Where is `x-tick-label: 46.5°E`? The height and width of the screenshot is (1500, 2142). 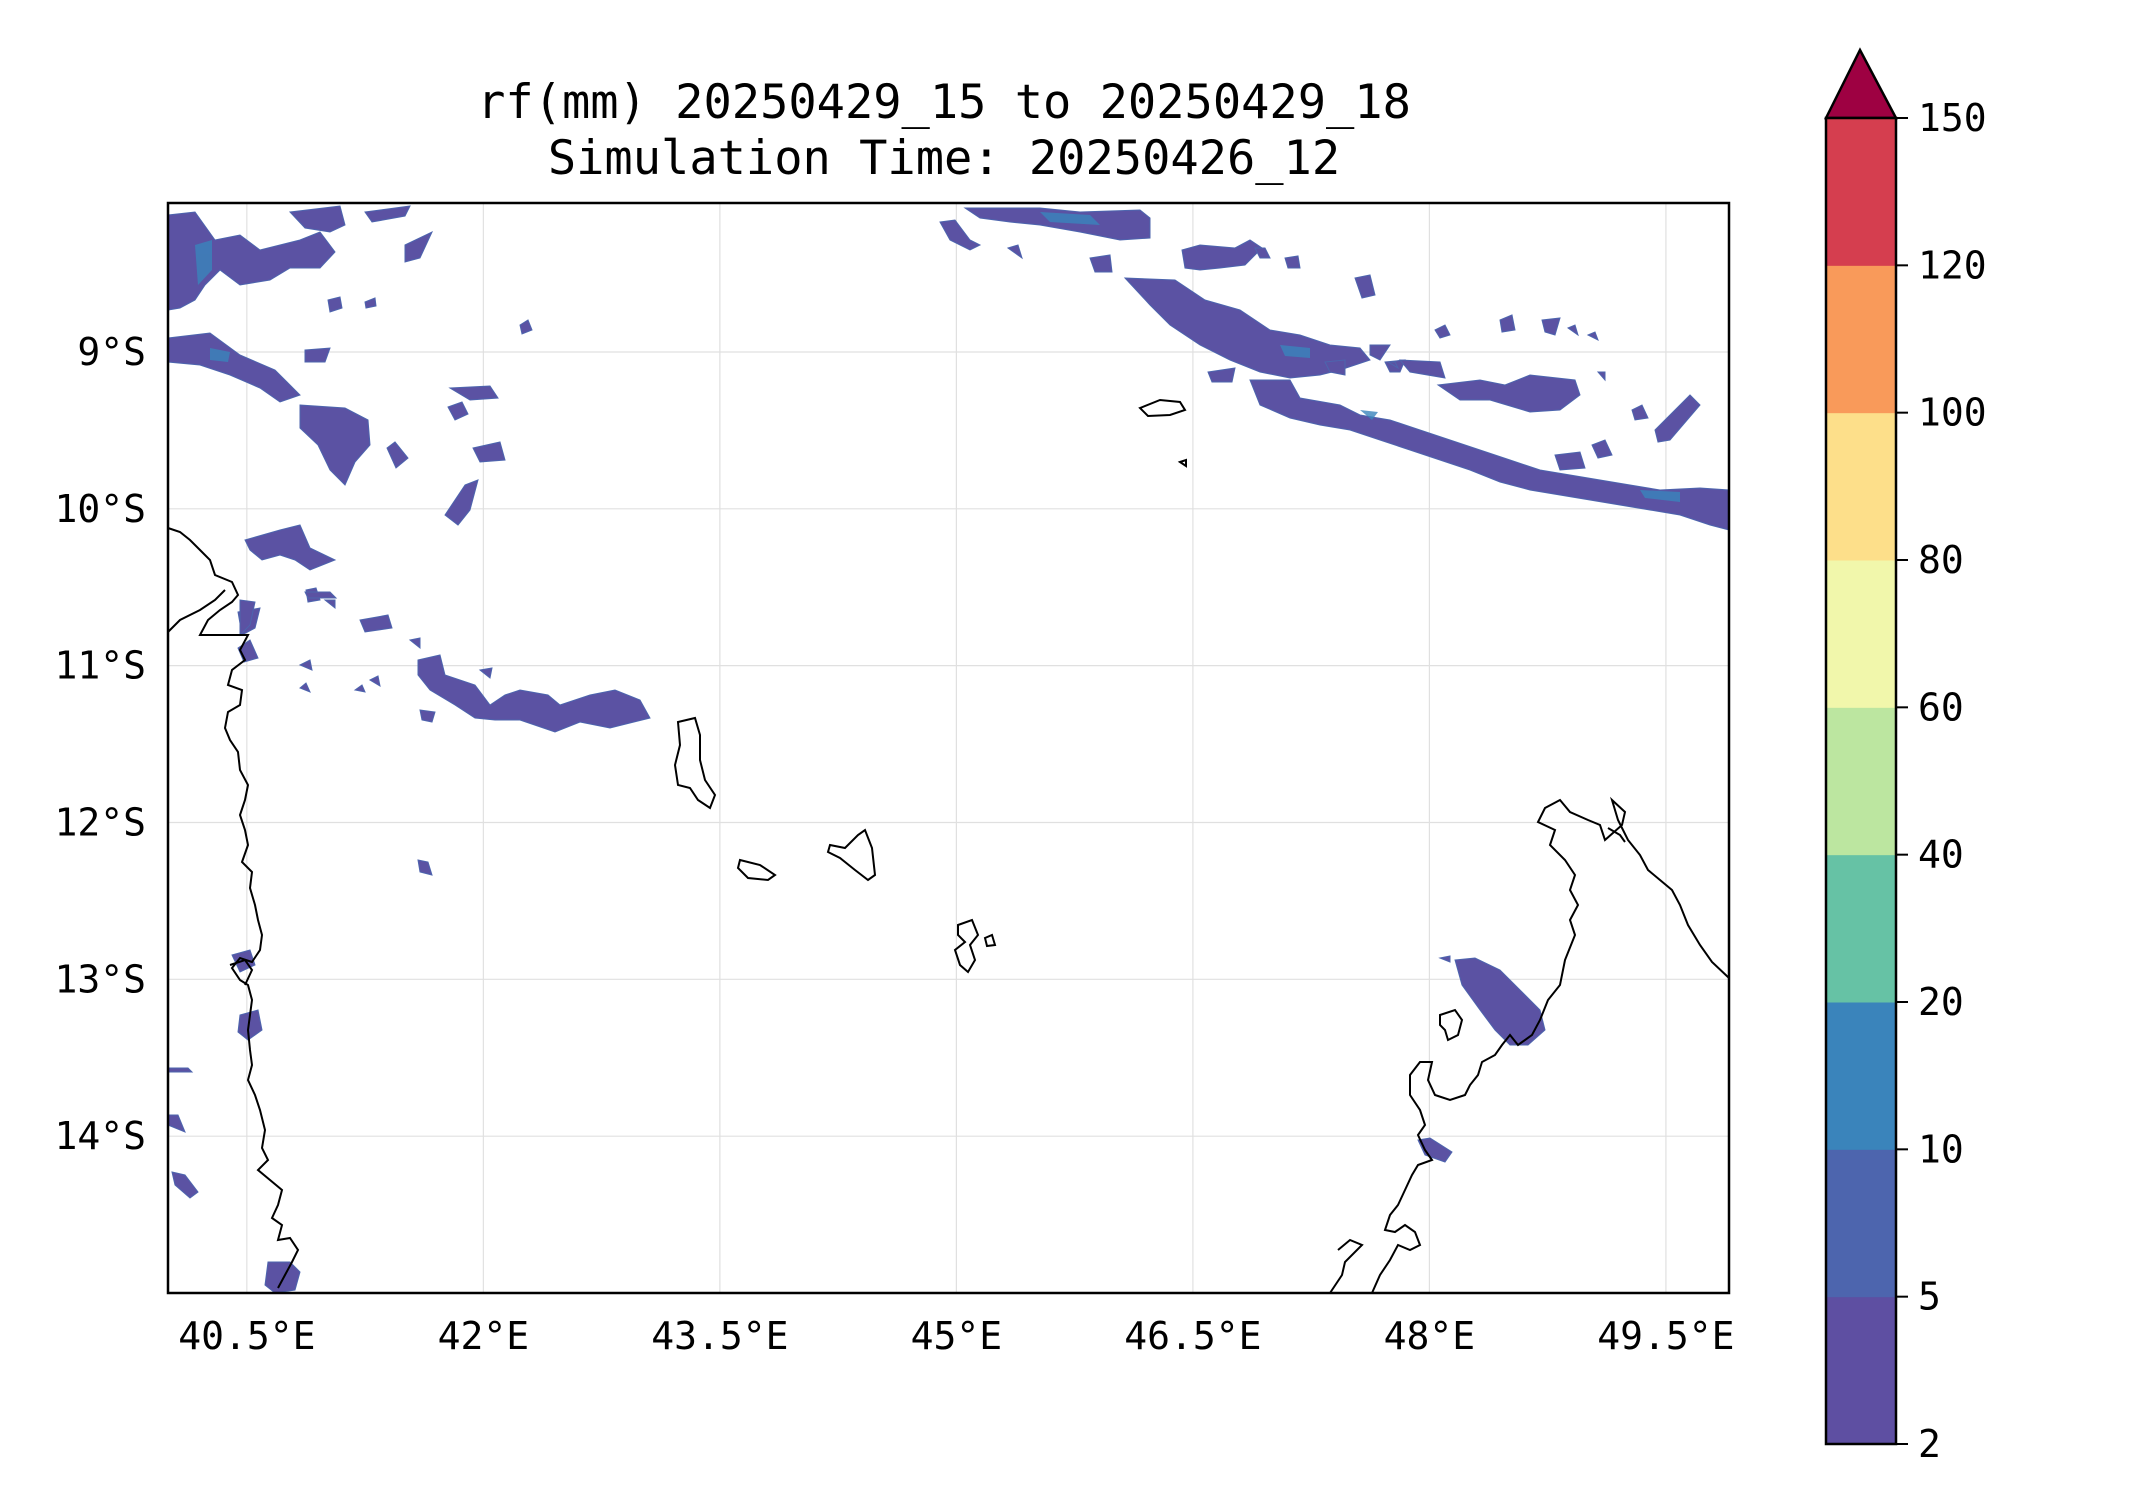 x-tick-label: 46.5°E is located at coordinates (1192, 1336).